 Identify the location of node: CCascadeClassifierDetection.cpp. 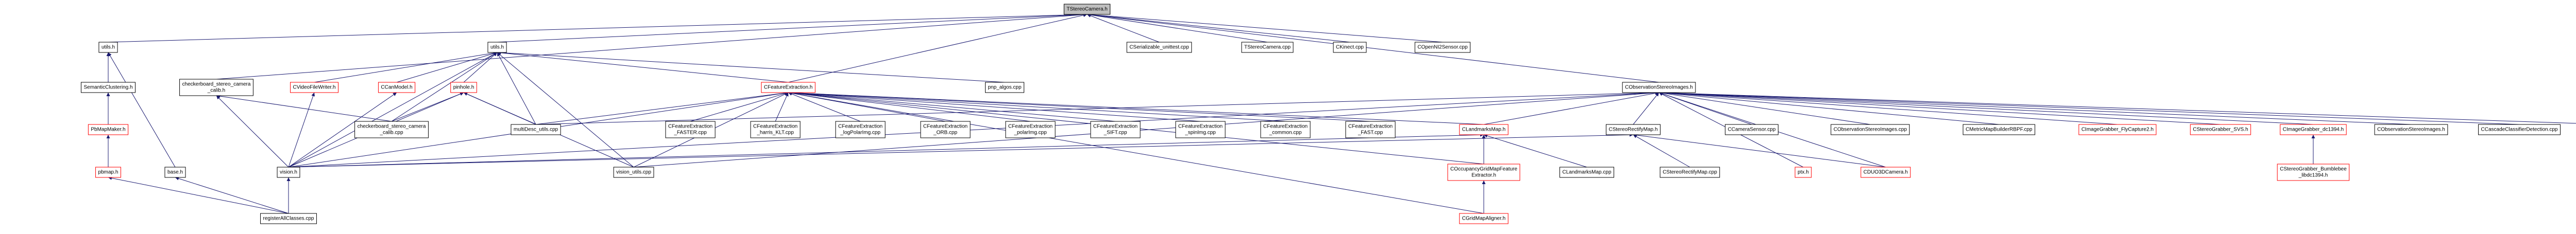
(2519, 129).